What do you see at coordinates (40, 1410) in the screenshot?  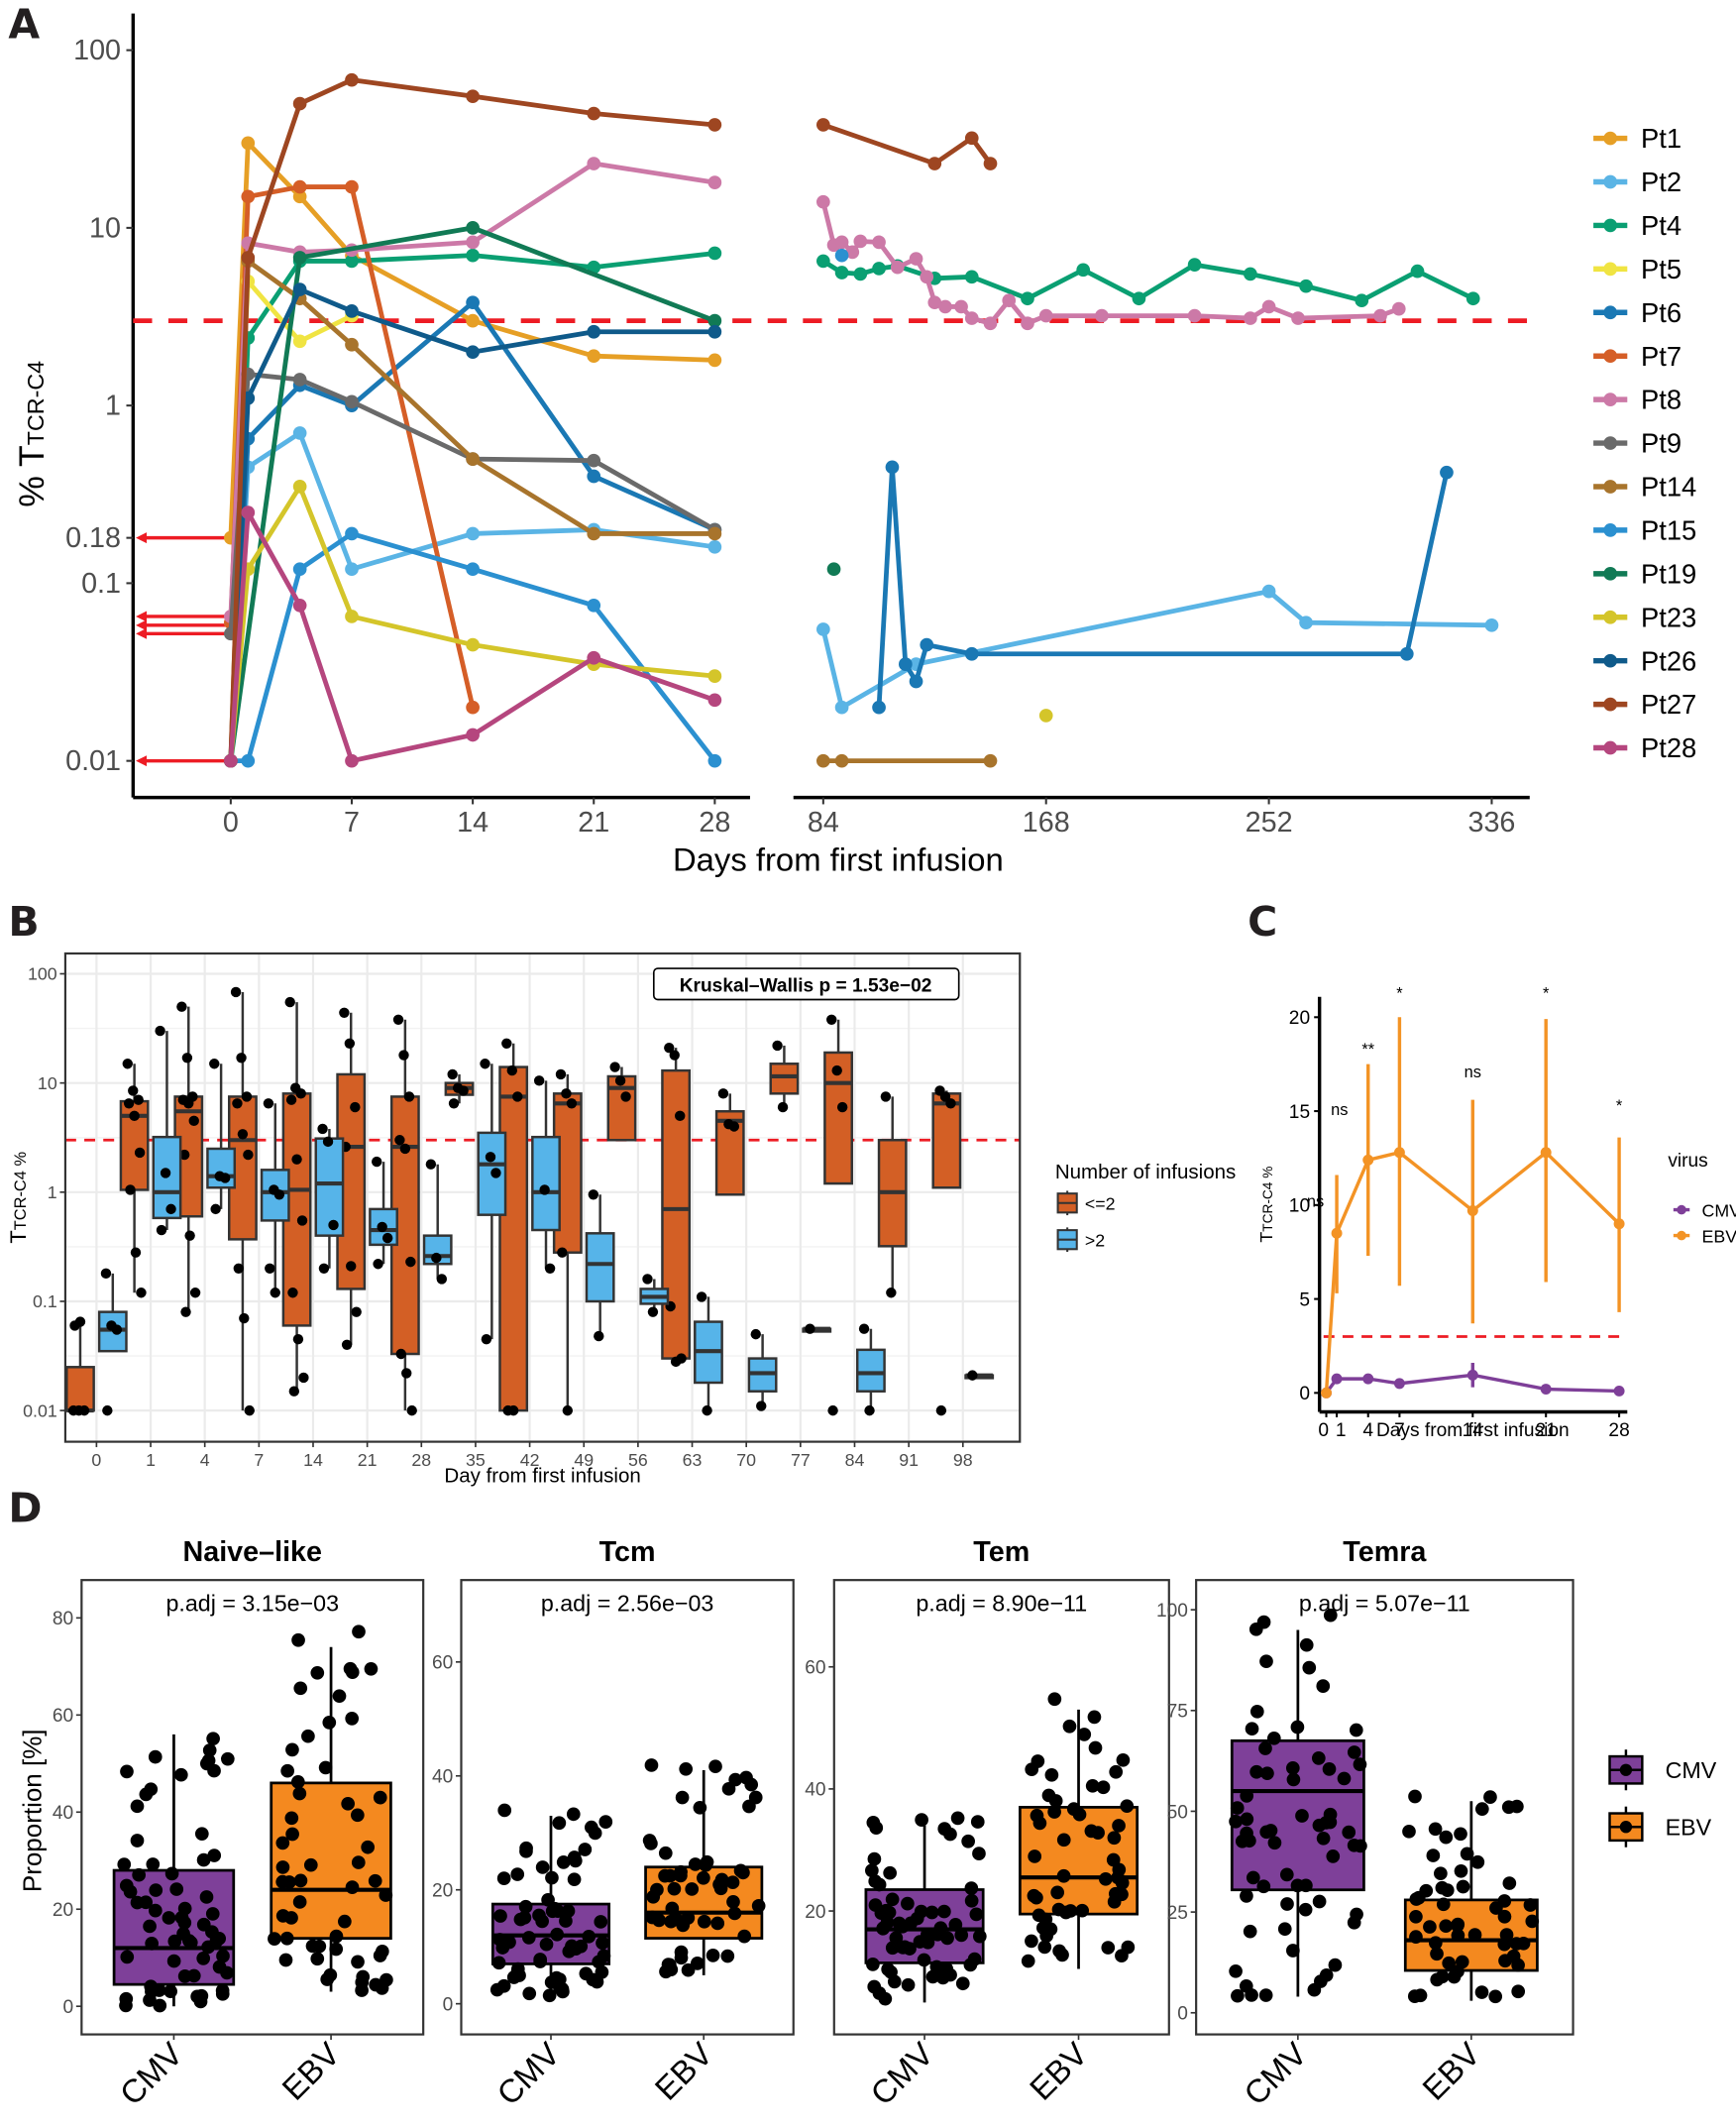 I see `y-tick-label: 0.01` at bounding box center [40, 1410].